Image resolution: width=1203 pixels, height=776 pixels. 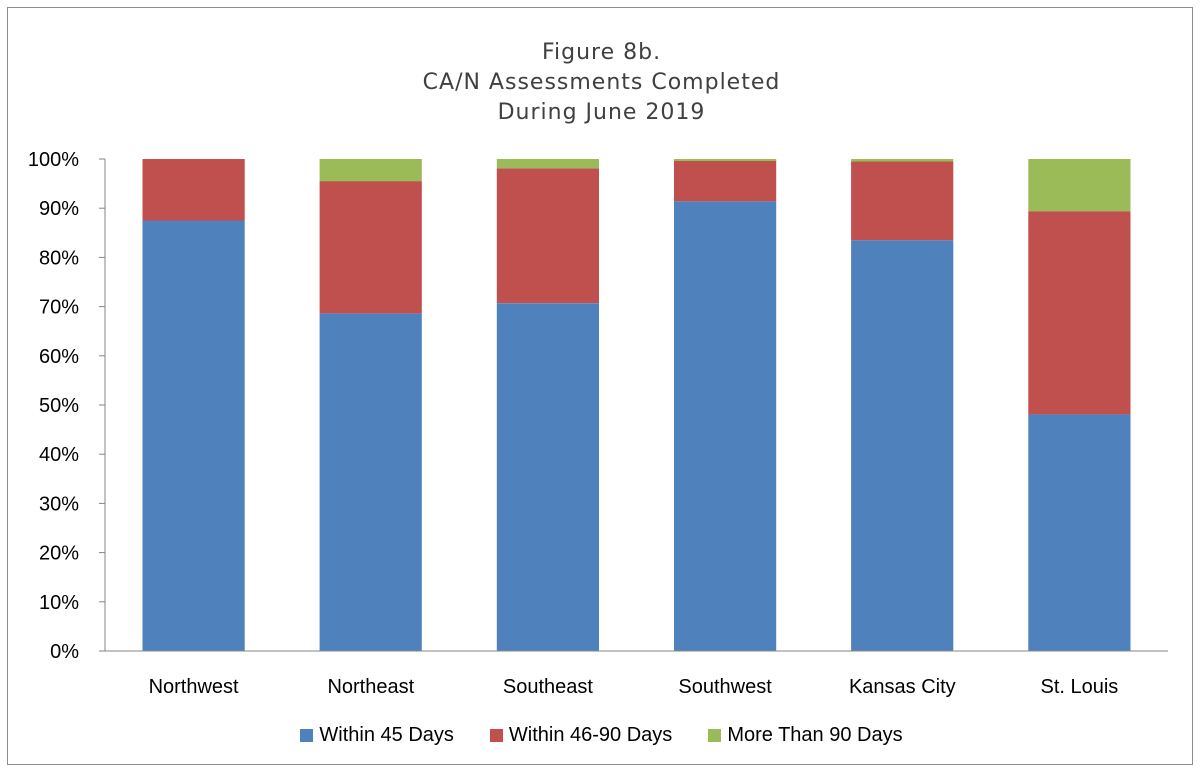 What do you see at coordinates (547, 477) in the screenshot?
I see `bar-segment-southeast-s0` at bounding box center [547, 477].